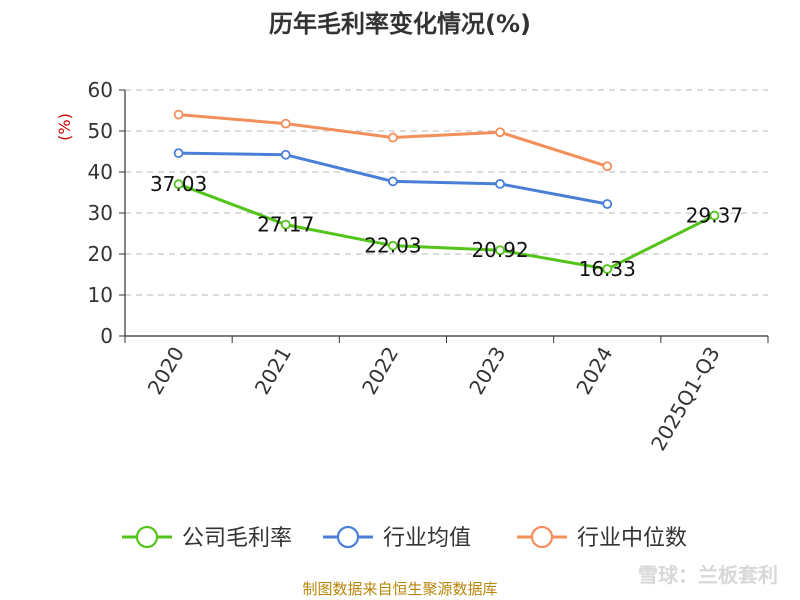 Image resolution: width=800 pixels, height=600 pixels. What do you see at coordinates (380, 371) in the screenshot?
I see `x-tick-label: 2022` at bounding box center [380, 371].